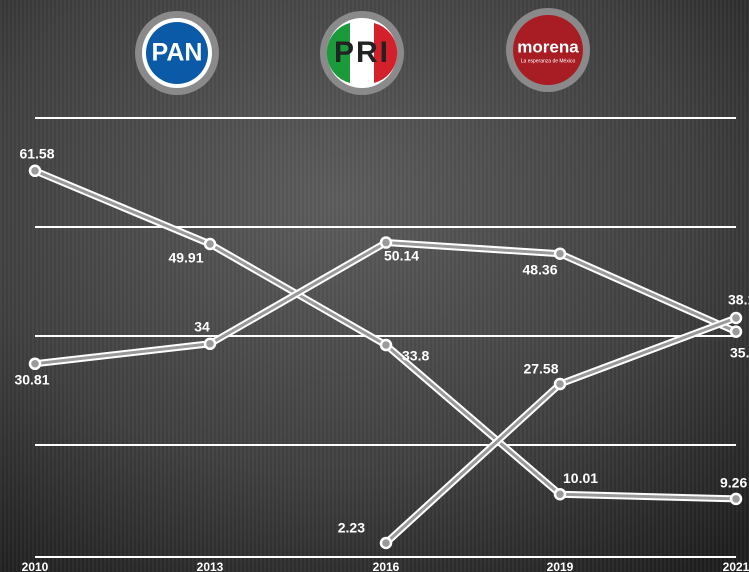 The height and width of the screenshot is (572, 749). What do you see at coordinates (580, 478) in the screenshot?
I see `value-label: 10.01` at bounding box center [580, 478].